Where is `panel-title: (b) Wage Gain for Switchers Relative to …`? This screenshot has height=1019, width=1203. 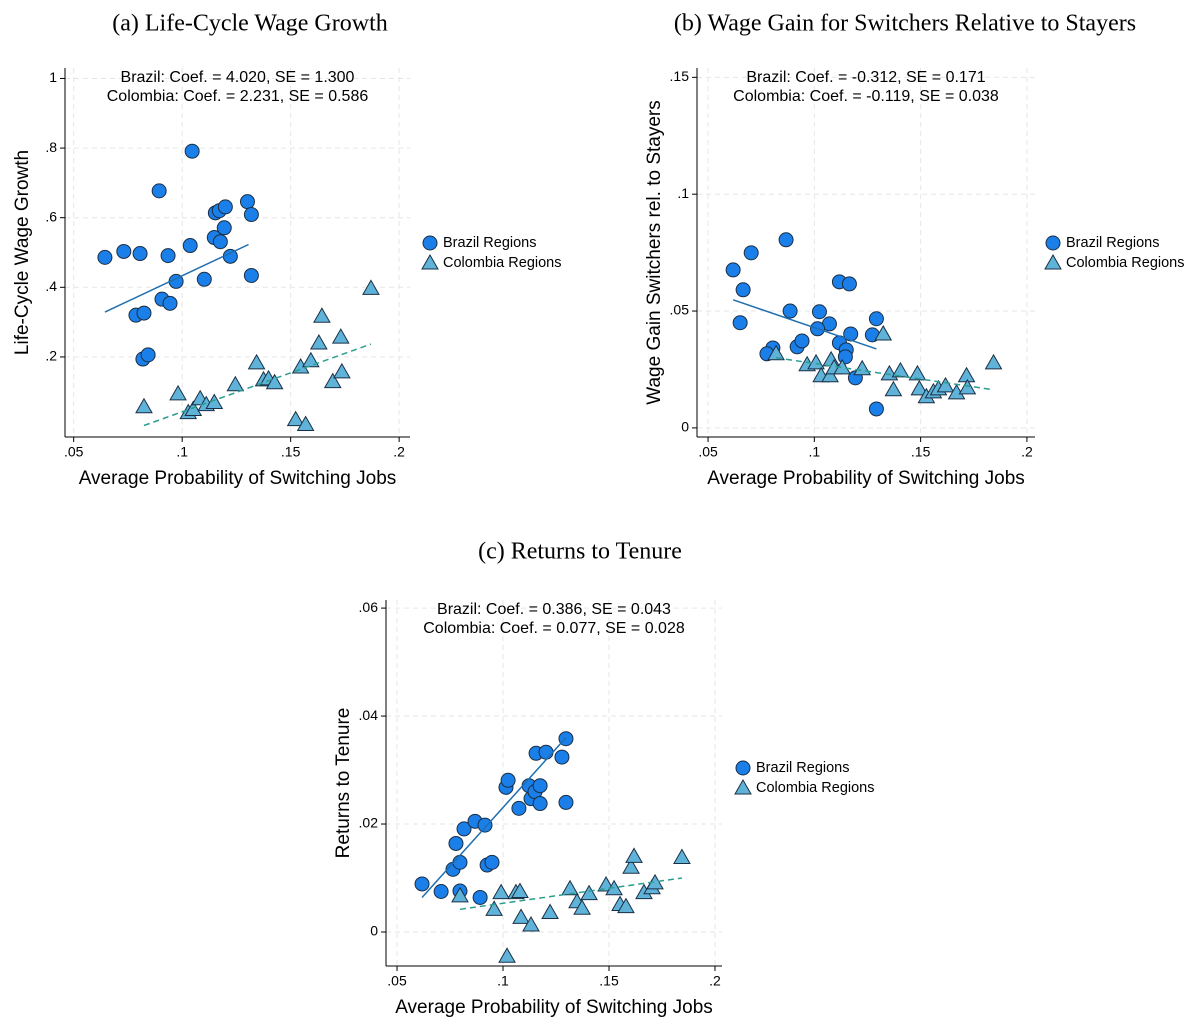 panel-title: (b) Wage Gain for Switchers Relative to … is located at coordinates (905, 24).